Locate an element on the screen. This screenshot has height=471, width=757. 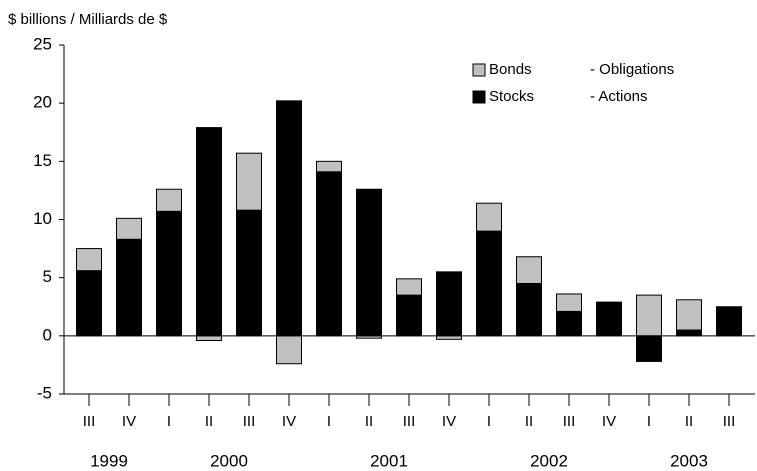
y-tick-label: 5 is located at coordinates (47, 276).